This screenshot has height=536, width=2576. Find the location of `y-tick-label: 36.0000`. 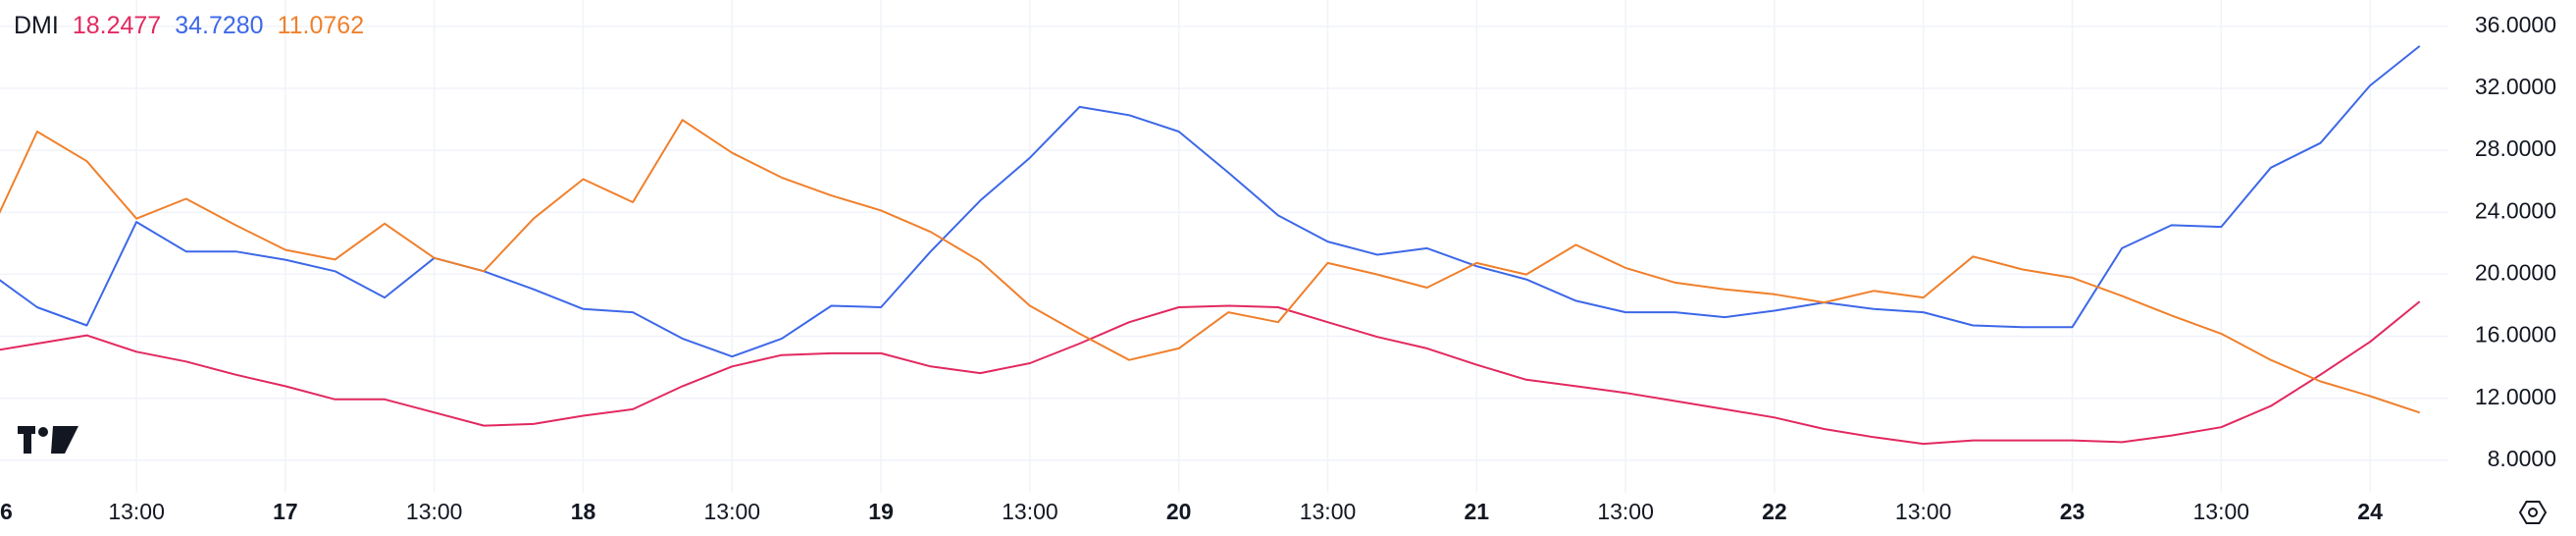

y-tick-label: 36.0000 is located at coordinates (2515, 25).